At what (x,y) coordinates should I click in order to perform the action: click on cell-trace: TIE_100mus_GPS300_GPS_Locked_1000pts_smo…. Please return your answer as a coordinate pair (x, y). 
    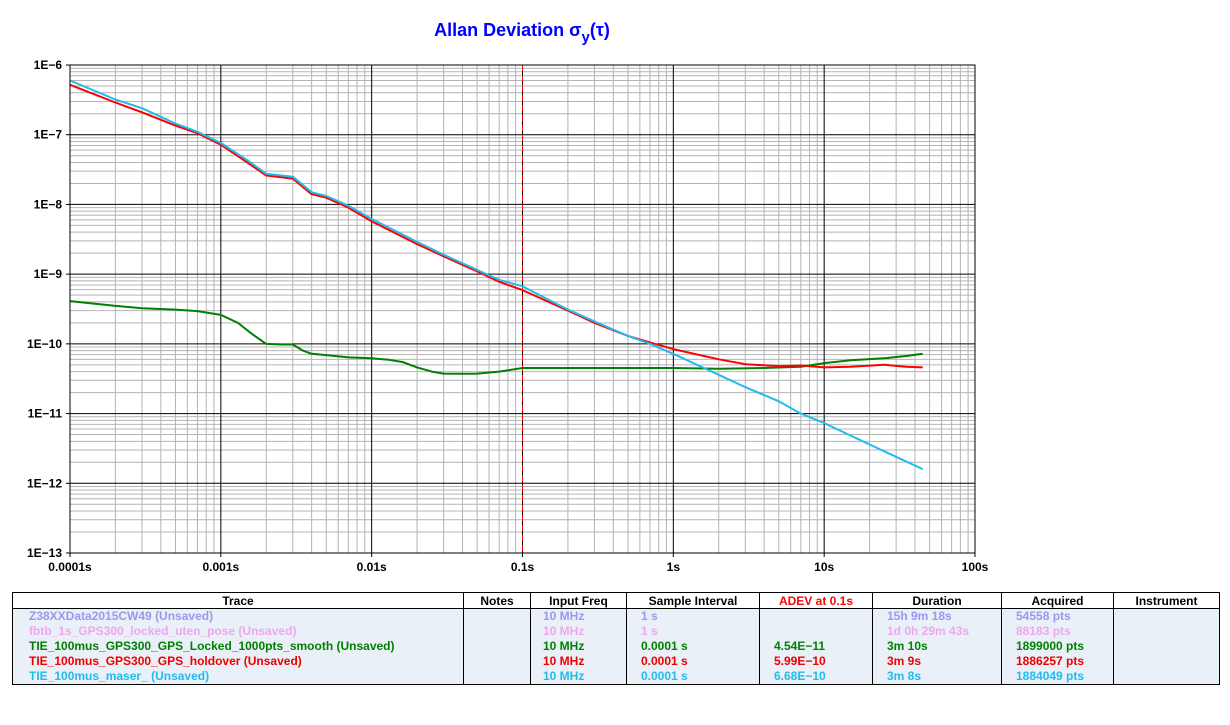
    Looking at the image, I should click on (238, 646).